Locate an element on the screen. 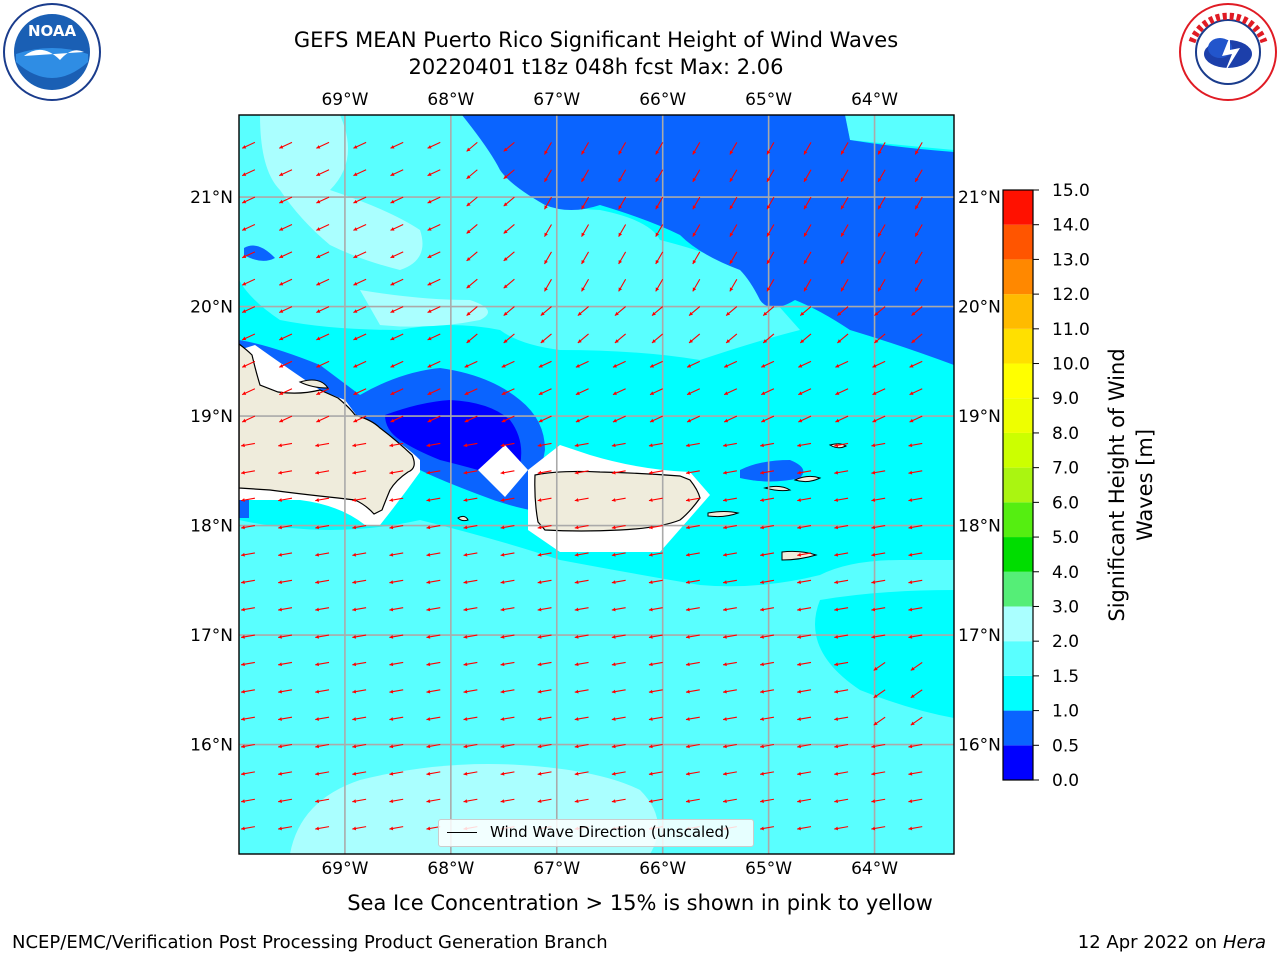 This screenshot has height=960, width=1280. wave-field-2.0-3.0-mid is located at coordinates (424, 308).